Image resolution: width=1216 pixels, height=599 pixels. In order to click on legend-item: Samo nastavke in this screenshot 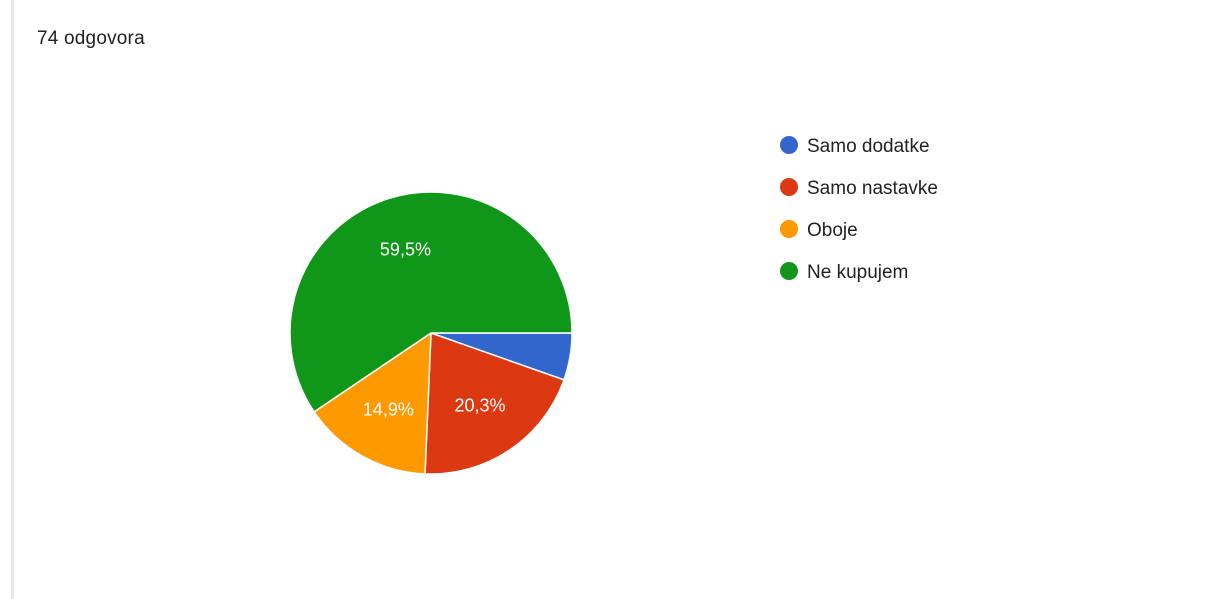, I will do `click(859, 188)`.